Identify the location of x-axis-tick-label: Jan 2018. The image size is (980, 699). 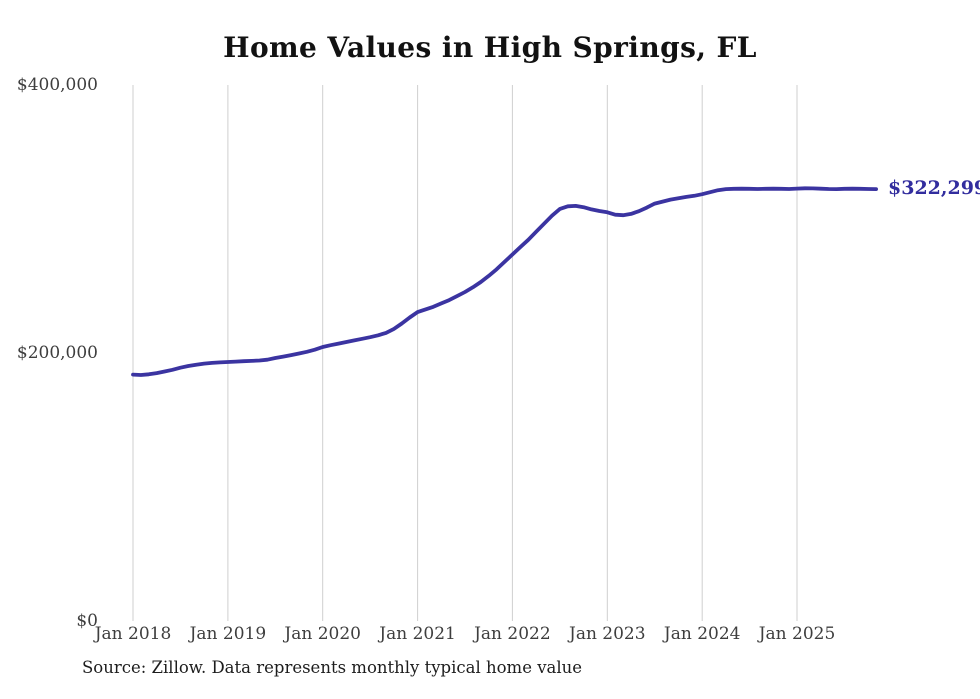
(133, 634).